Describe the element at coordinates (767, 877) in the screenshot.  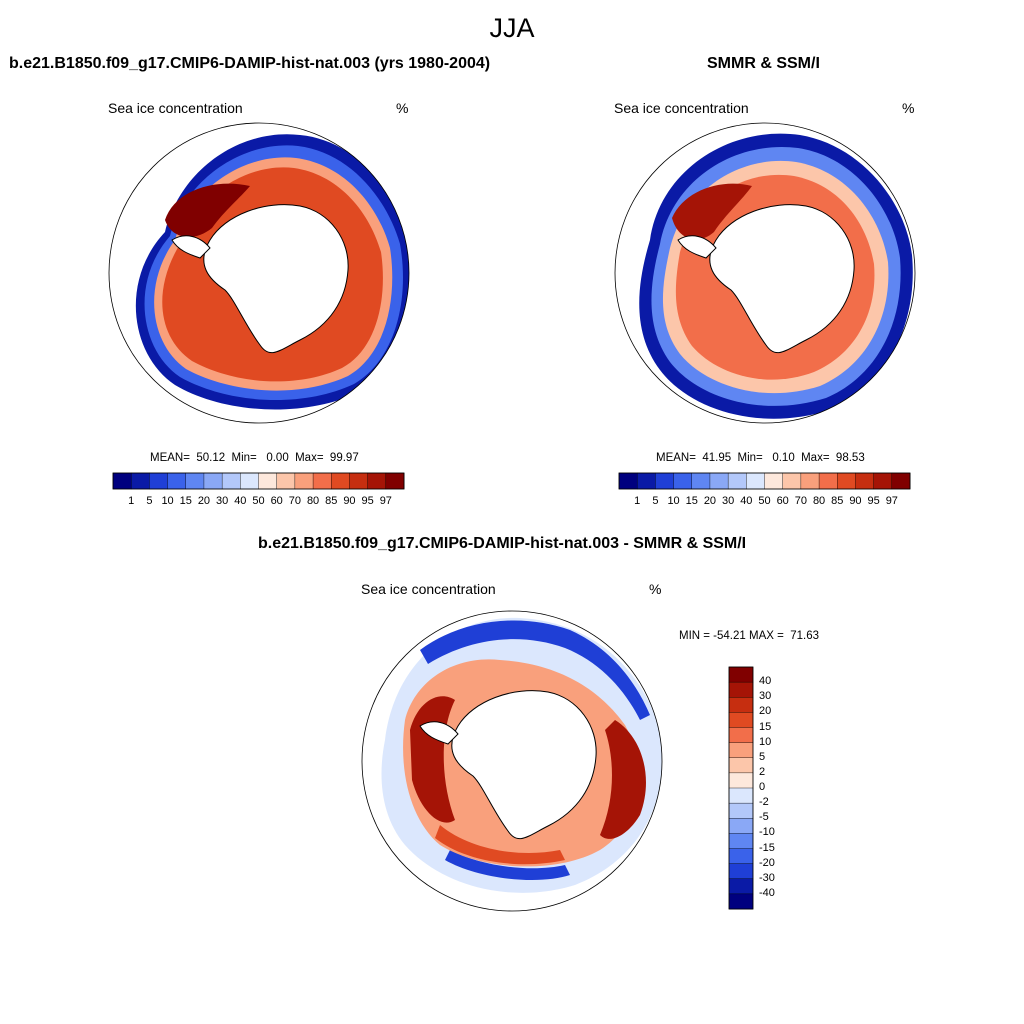
I see `diff-colorbar-tick-label: -30` at that location.